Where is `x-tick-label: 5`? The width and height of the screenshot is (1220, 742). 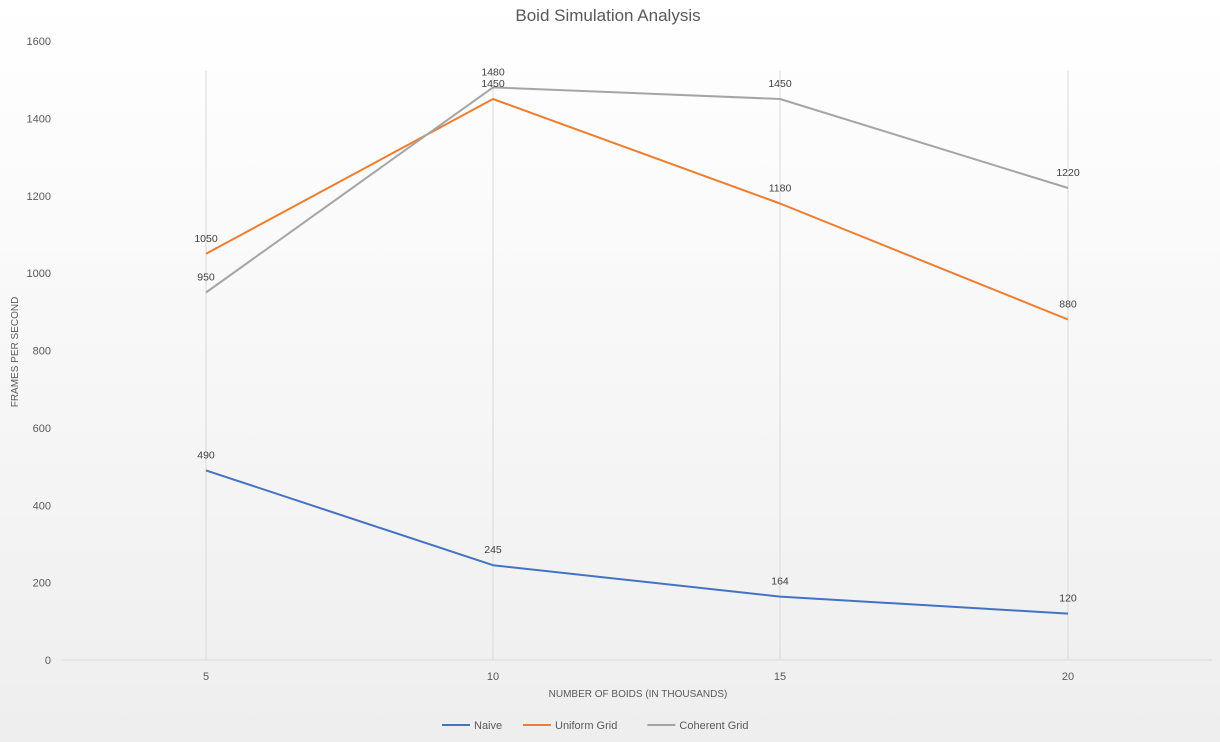
x-tick-label: 5 is located at coordinates (206, 677).